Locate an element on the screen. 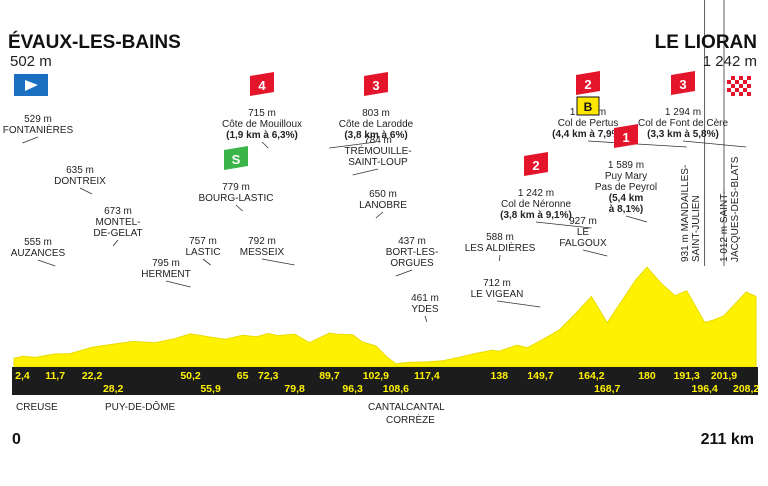 The width and height of the screenshot is (768, 486). bonus-badge-icon is located at coordinates (588, 106).